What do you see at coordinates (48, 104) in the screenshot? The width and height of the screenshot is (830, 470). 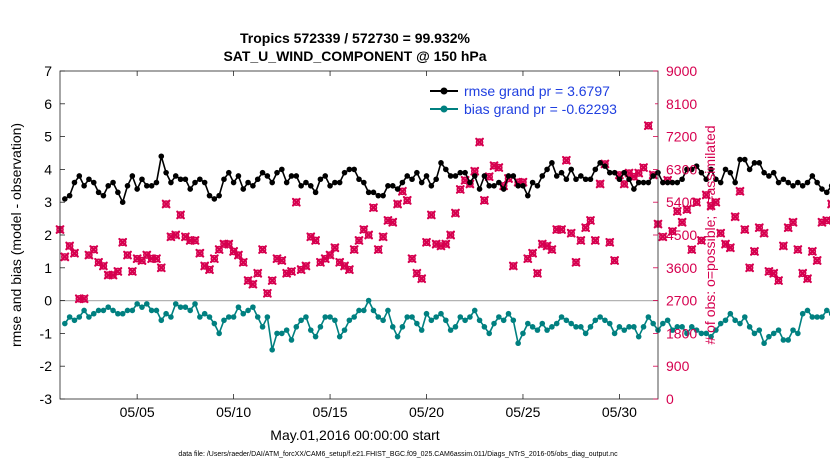 I see `y-tick-label: 6` at bounding box center [48, 104].